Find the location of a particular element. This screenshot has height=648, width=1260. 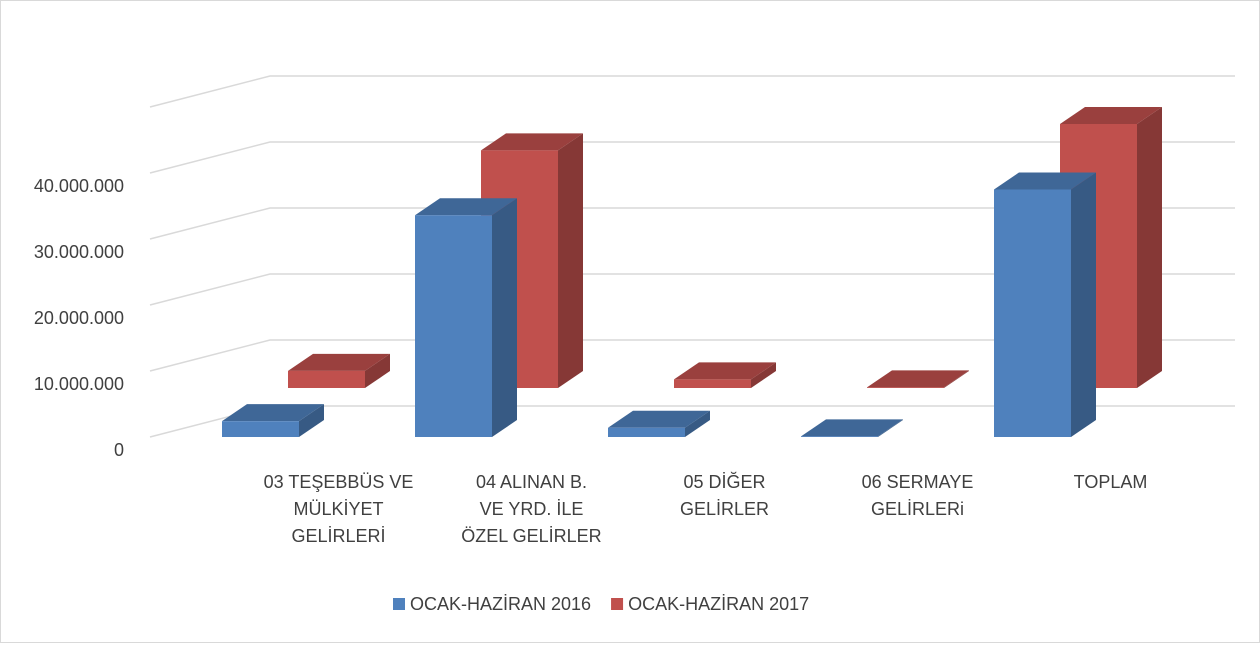

x-tick-label: 03 TEŞEBBÜS VE MÜLKİYET GELİRLERİ is located at coordinates (339, 509).